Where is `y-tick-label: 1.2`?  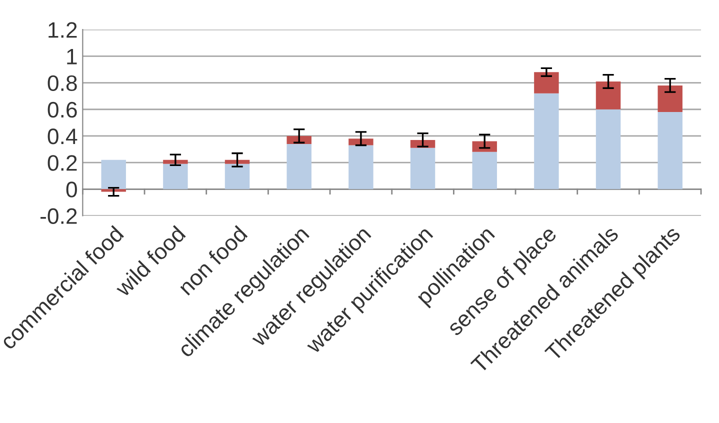 y-tick-label: 1.2 is located at coordinates (62, 30).